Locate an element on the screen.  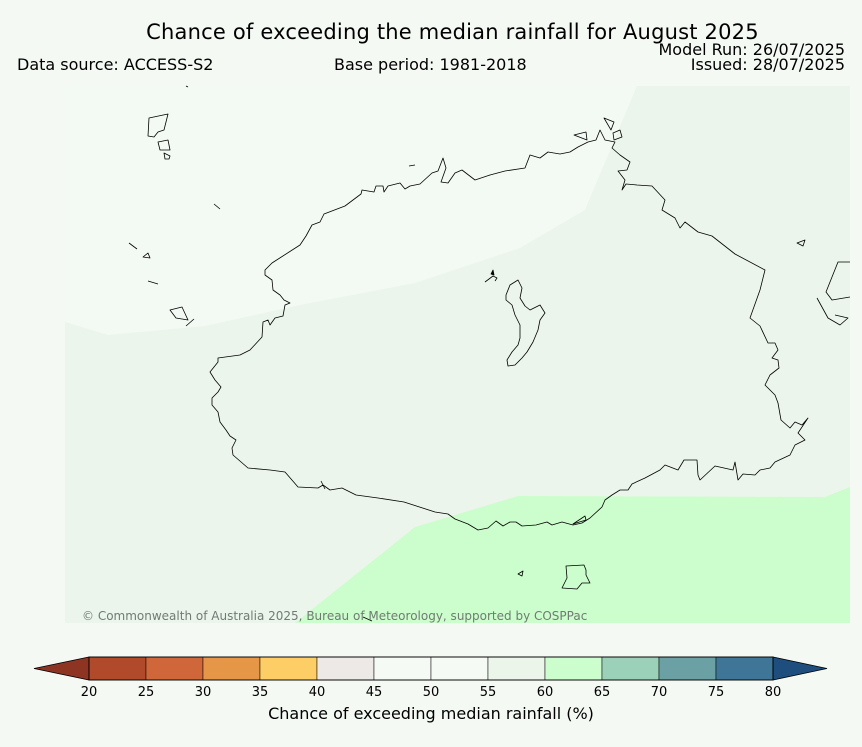
islet-e1 is located at coordinates (801, 243).